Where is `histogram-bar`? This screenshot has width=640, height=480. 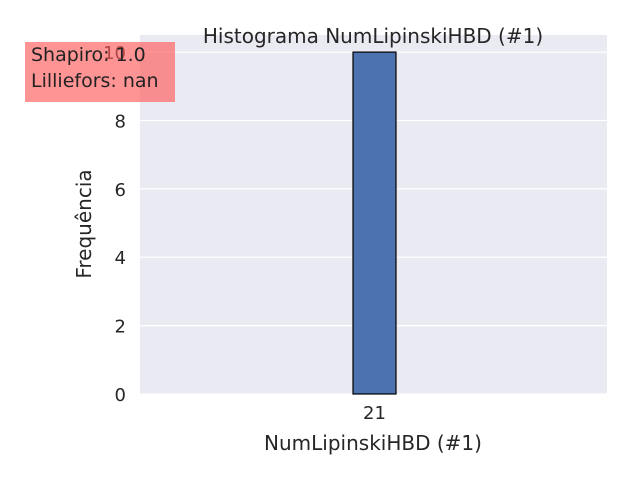
histogram-bar is located at coordinates (374, 223).